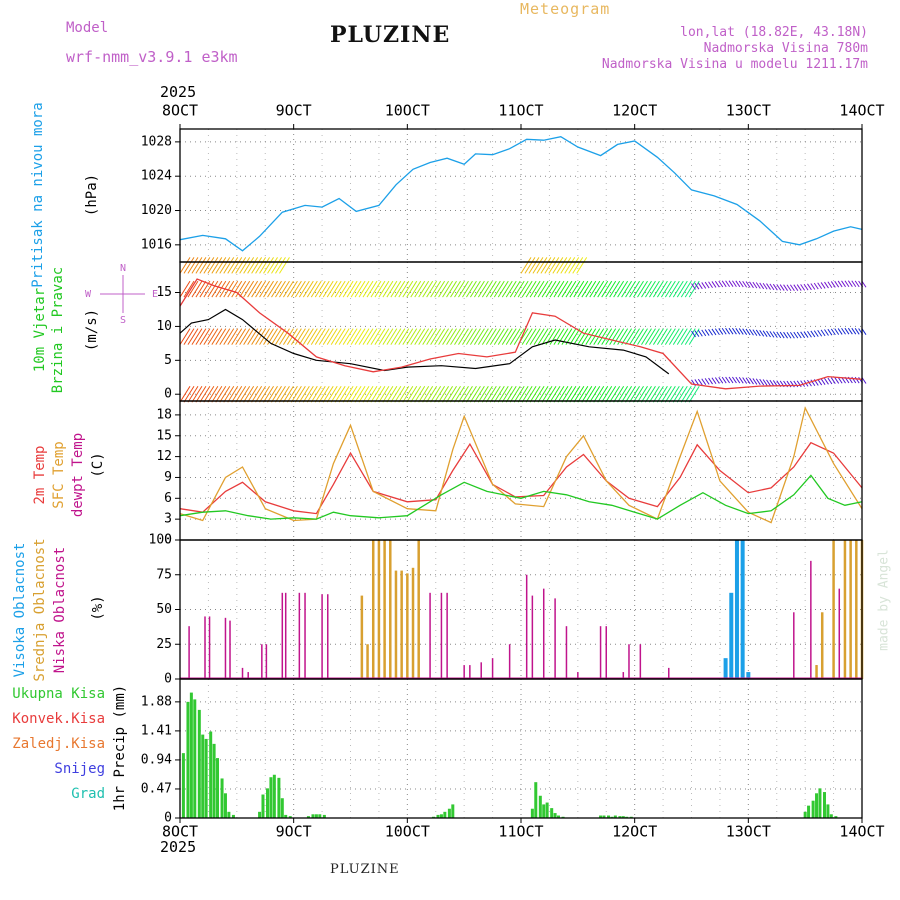 Image resolution: width=900 pixels, height=900 pixels. Describe the element at coordinates (521, 194) in the screenshot. I see `pressure-line` at that location.